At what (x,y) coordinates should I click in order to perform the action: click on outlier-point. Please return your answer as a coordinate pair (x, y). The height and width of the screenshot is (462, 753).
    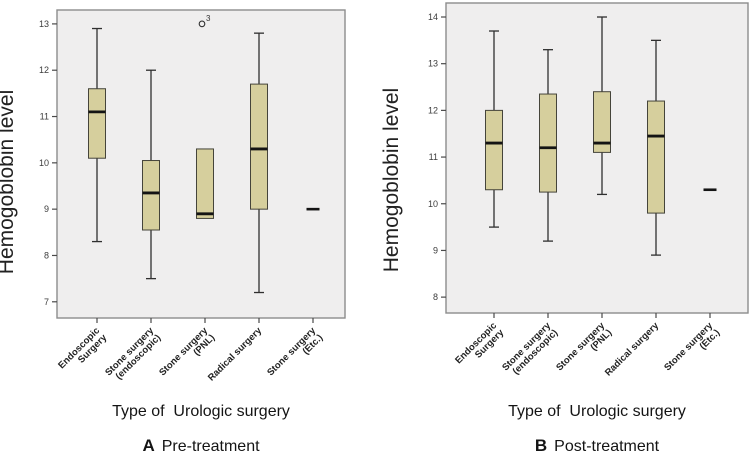
    Looking at the image, I should click on (202, 24).